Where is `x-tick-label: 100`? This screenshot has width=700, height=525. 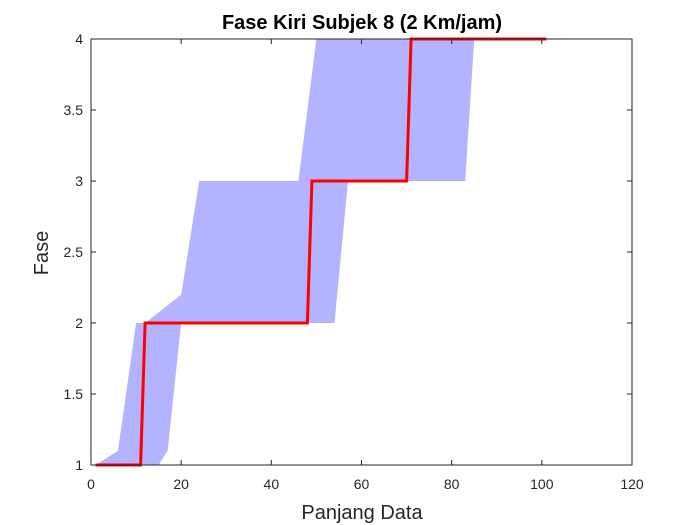
x-tick-label: 100 is located at coordinates (542, 484).